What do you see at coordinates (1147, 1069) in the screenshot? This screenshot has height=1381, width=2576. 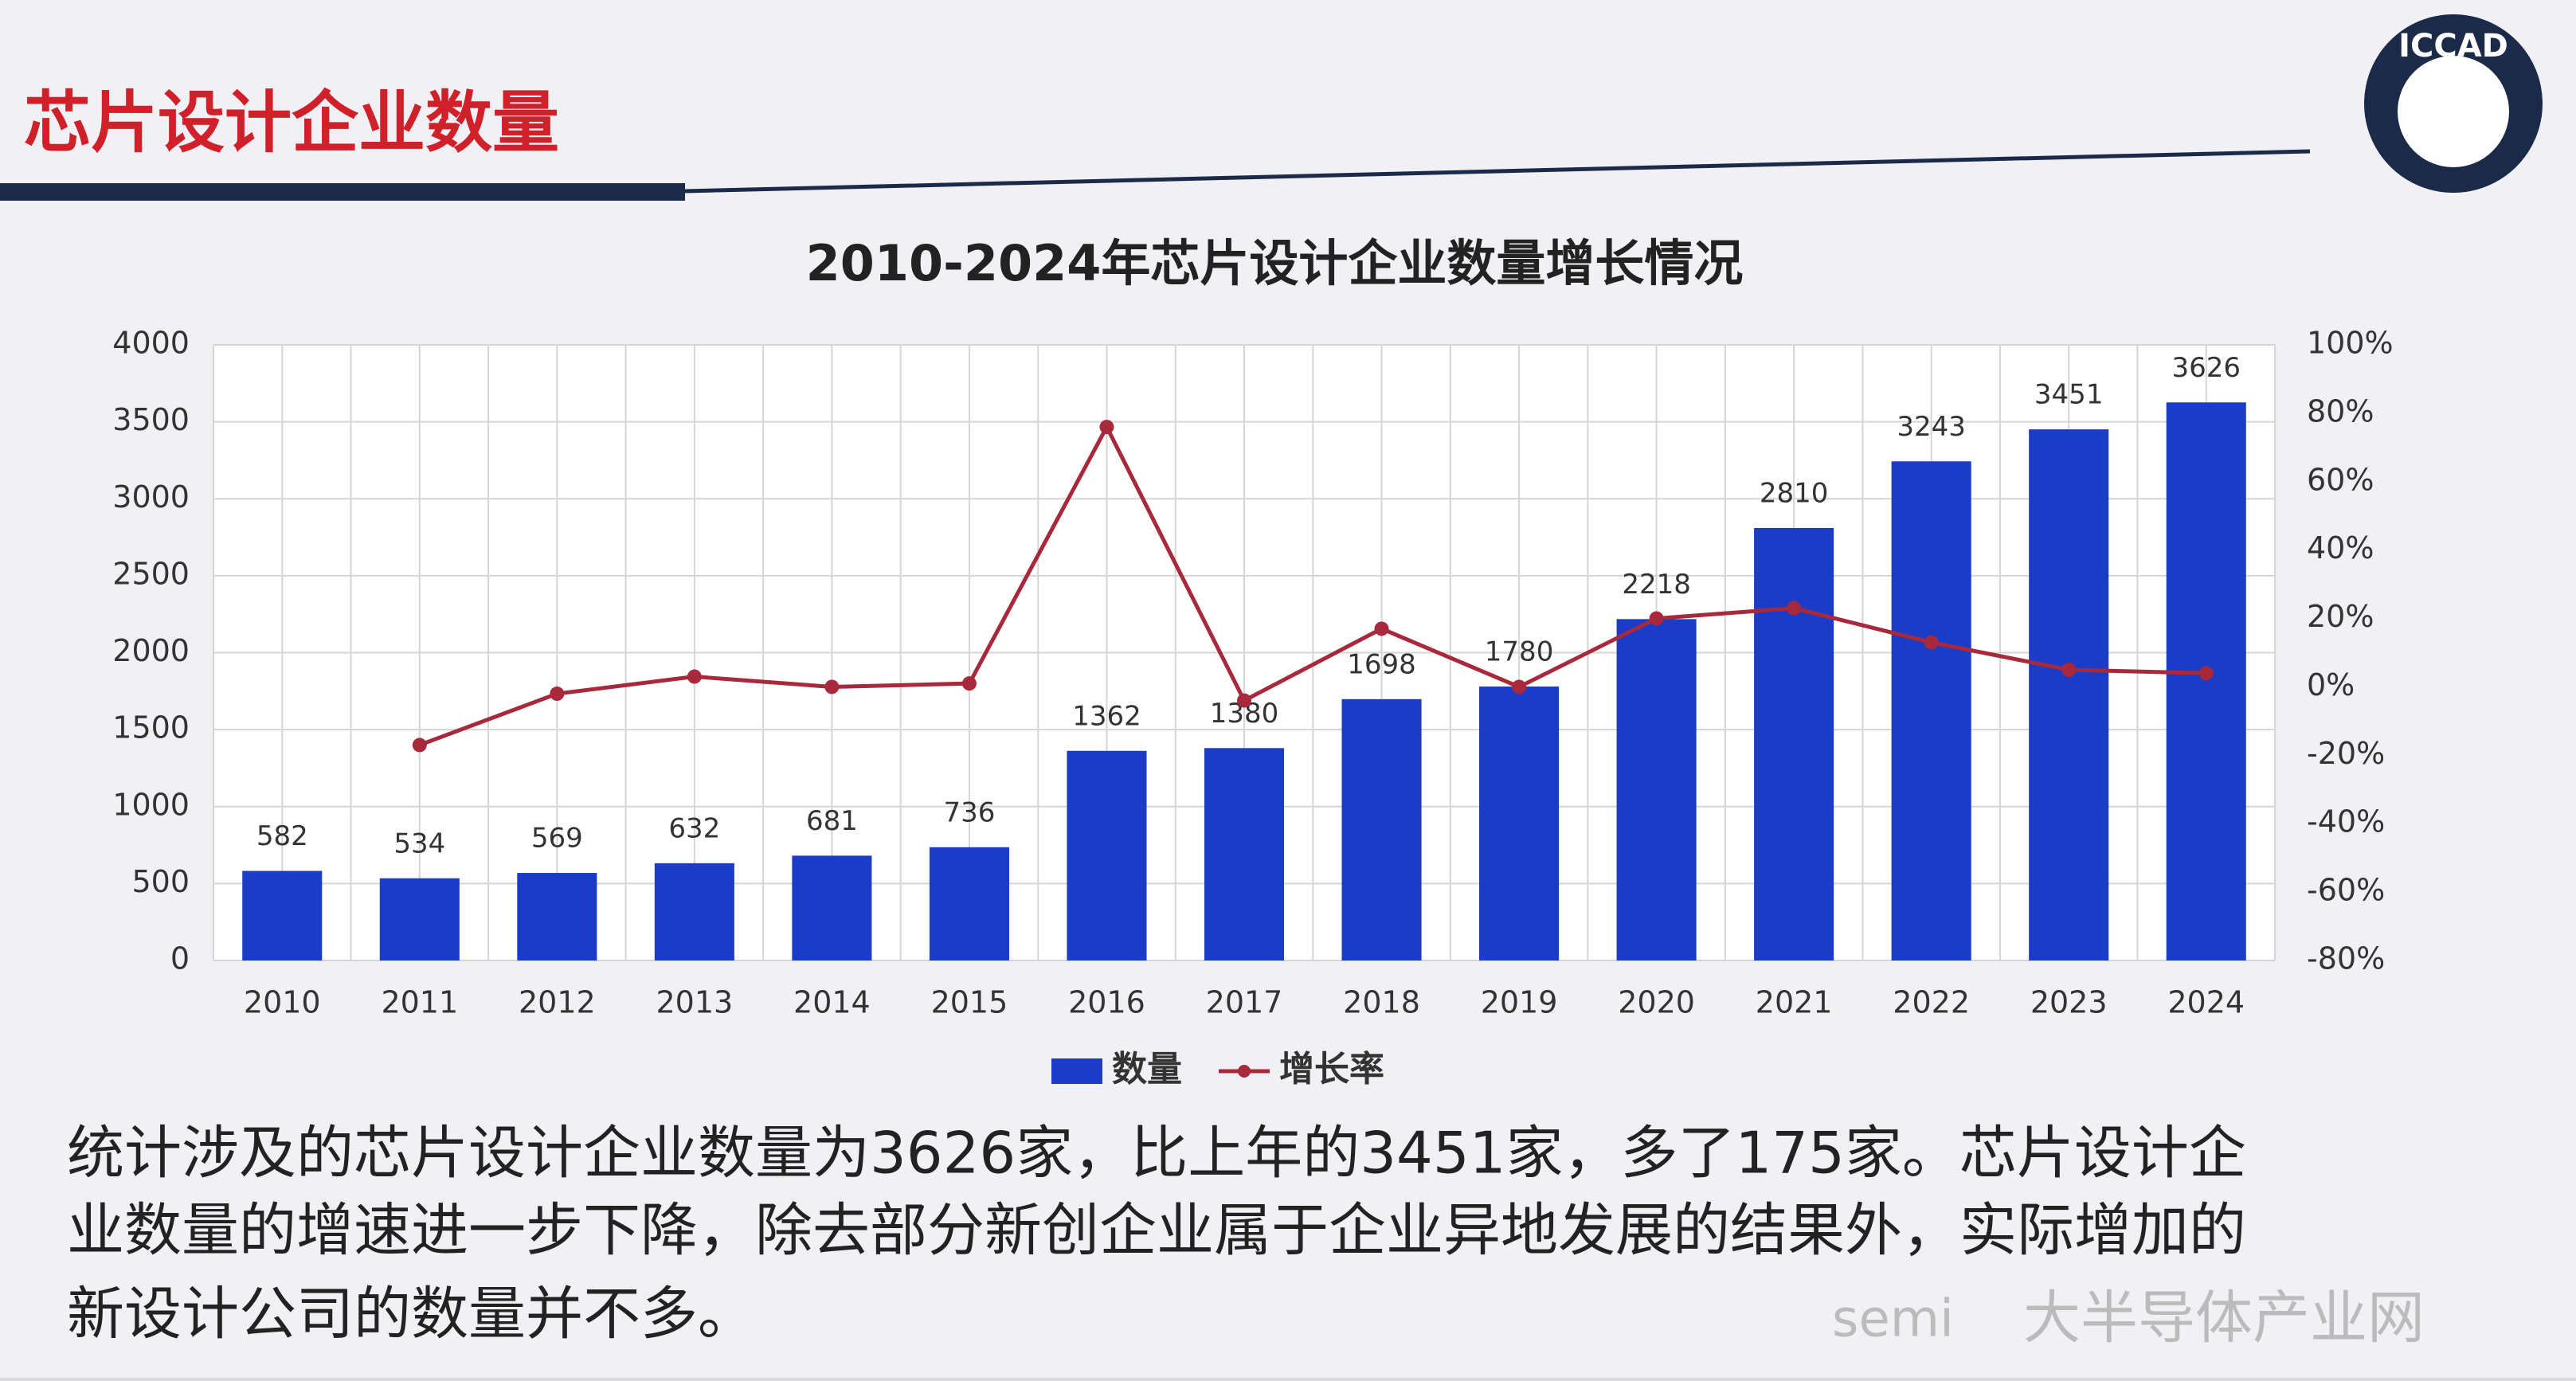 I see `legend-label: 数量` at bounding box center [1147, 1069].